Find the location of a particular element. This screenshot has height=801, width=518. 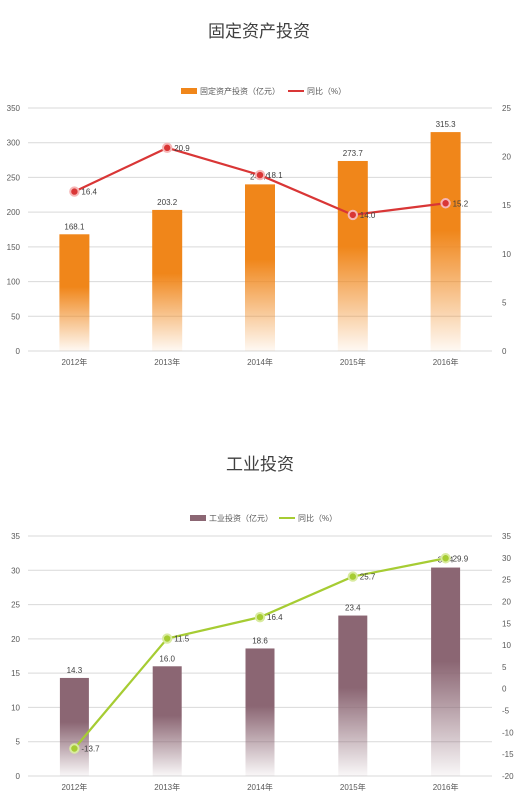

chart-2-legend-bar-swatch is located at coordinates (198, 518).